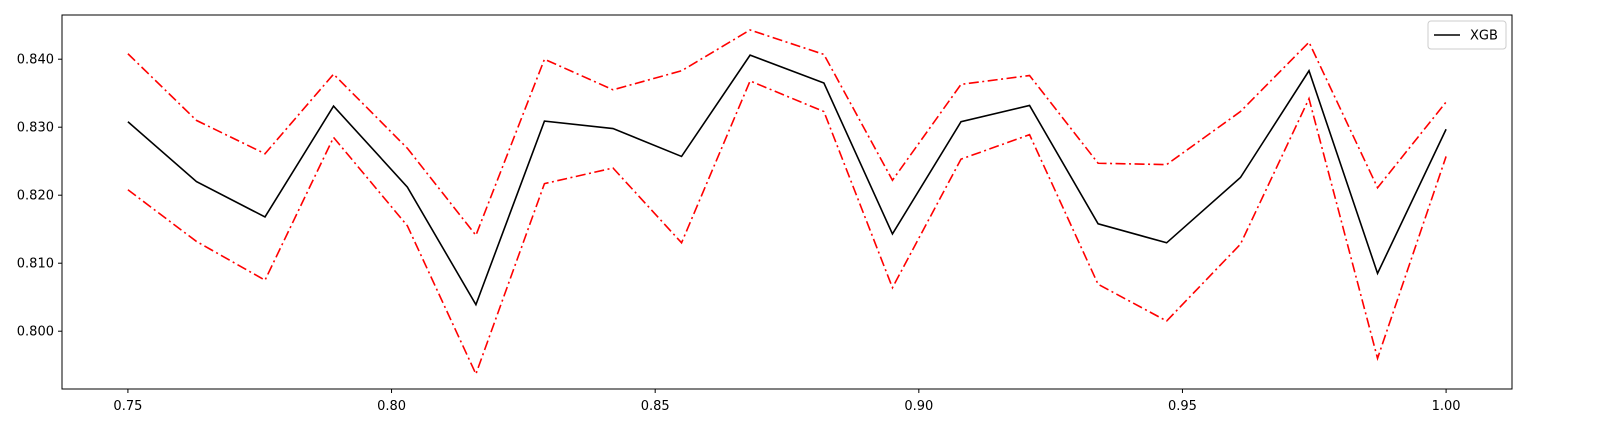 The image size is (1613, 438). I want to click on y-tick-label: 0.830, so click(35, 128).